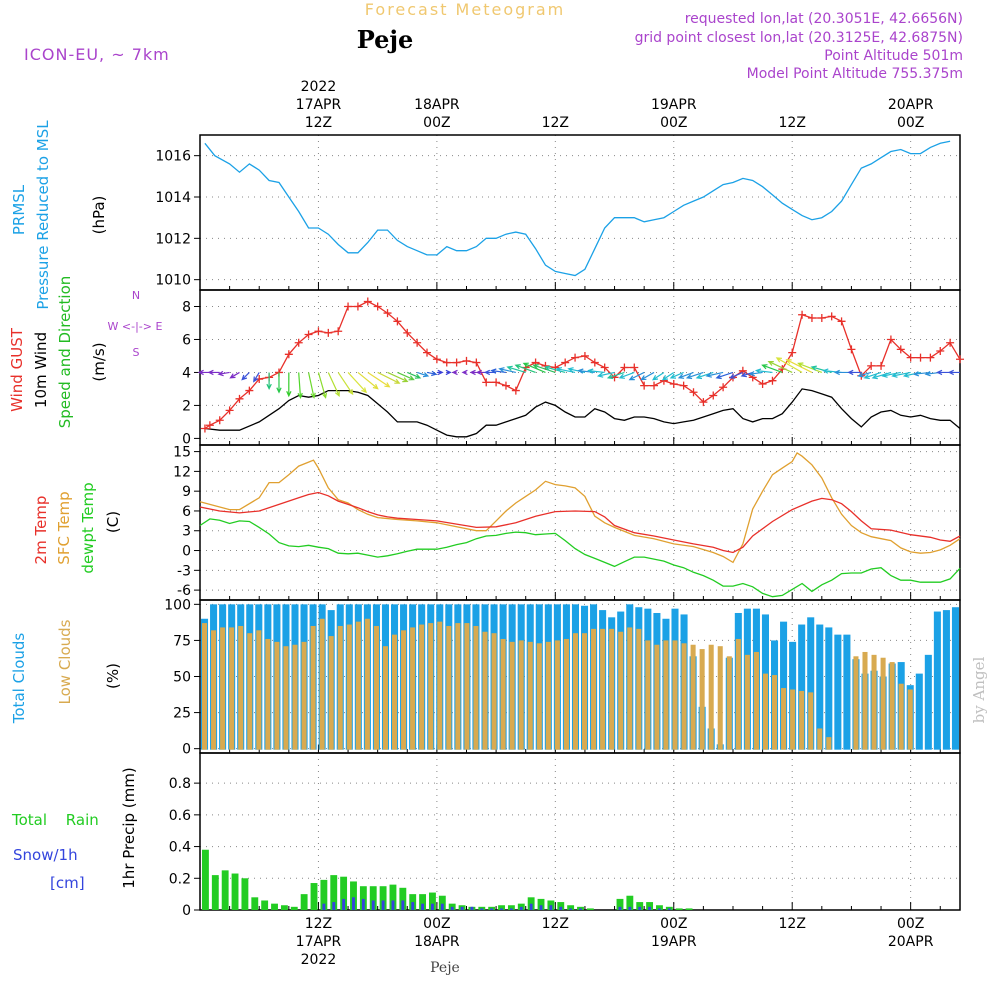  I want to click on wind-panel: 0 2 4 6 8, so click(573, 368).